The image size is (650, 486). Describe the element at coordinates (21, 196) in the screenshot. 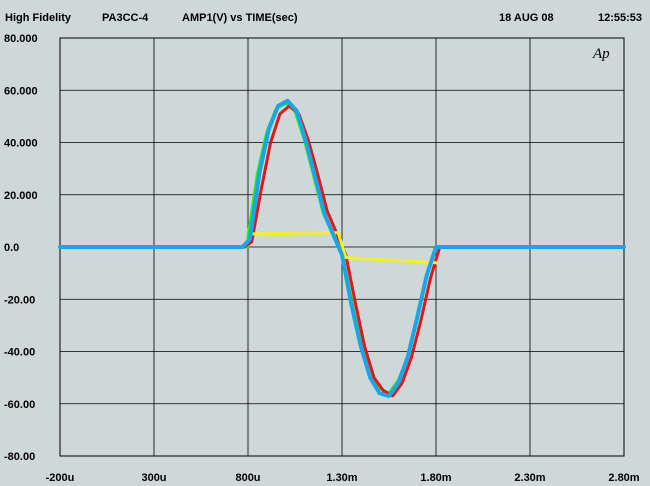

I see `y-tick-label: 20.000` at that location.